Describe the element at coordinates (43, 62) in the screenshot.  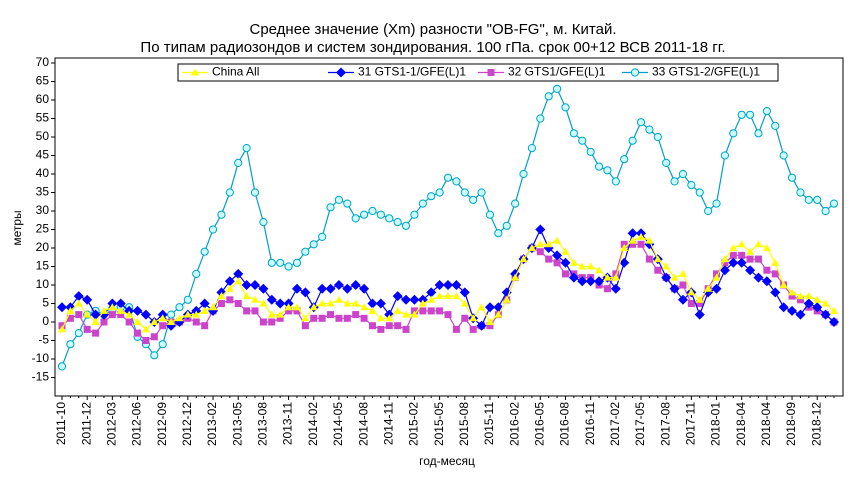
I see `y-tick-label: 70` at that location.